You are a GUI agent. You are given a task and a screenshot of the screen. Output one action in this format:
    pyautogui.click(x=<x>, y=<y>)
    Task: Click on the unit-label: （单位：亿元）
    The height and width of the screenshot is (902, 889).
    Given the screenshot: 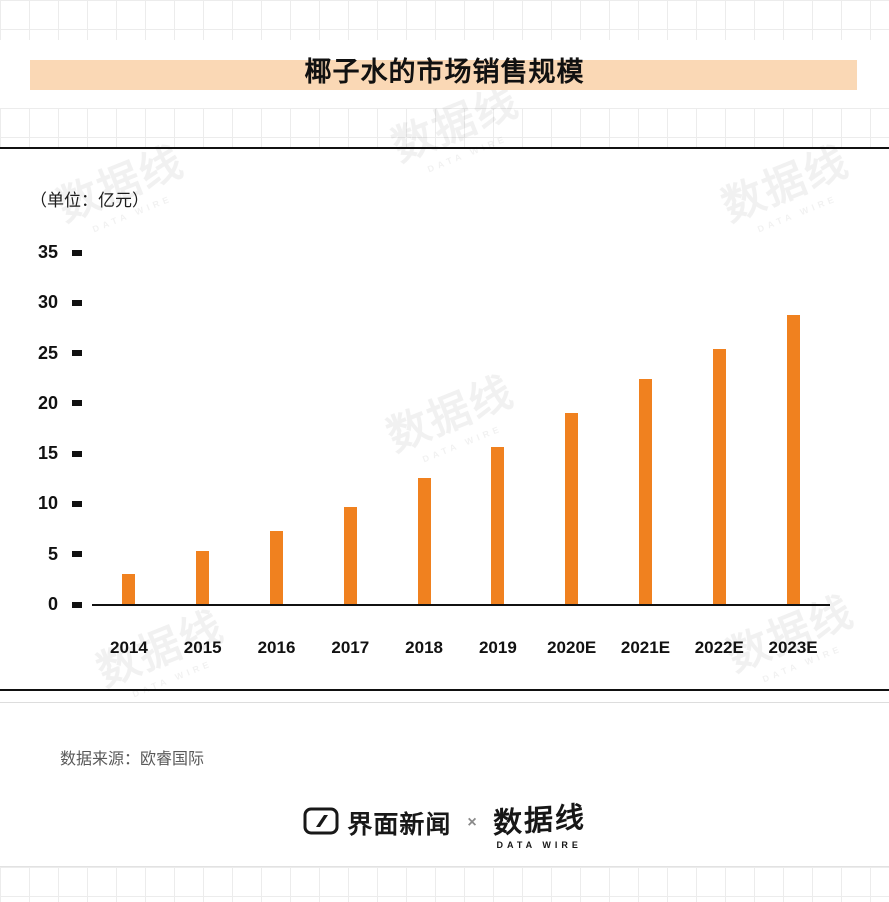 What is the action you would take?
    pyautogui.click(x=89, y=200)
    